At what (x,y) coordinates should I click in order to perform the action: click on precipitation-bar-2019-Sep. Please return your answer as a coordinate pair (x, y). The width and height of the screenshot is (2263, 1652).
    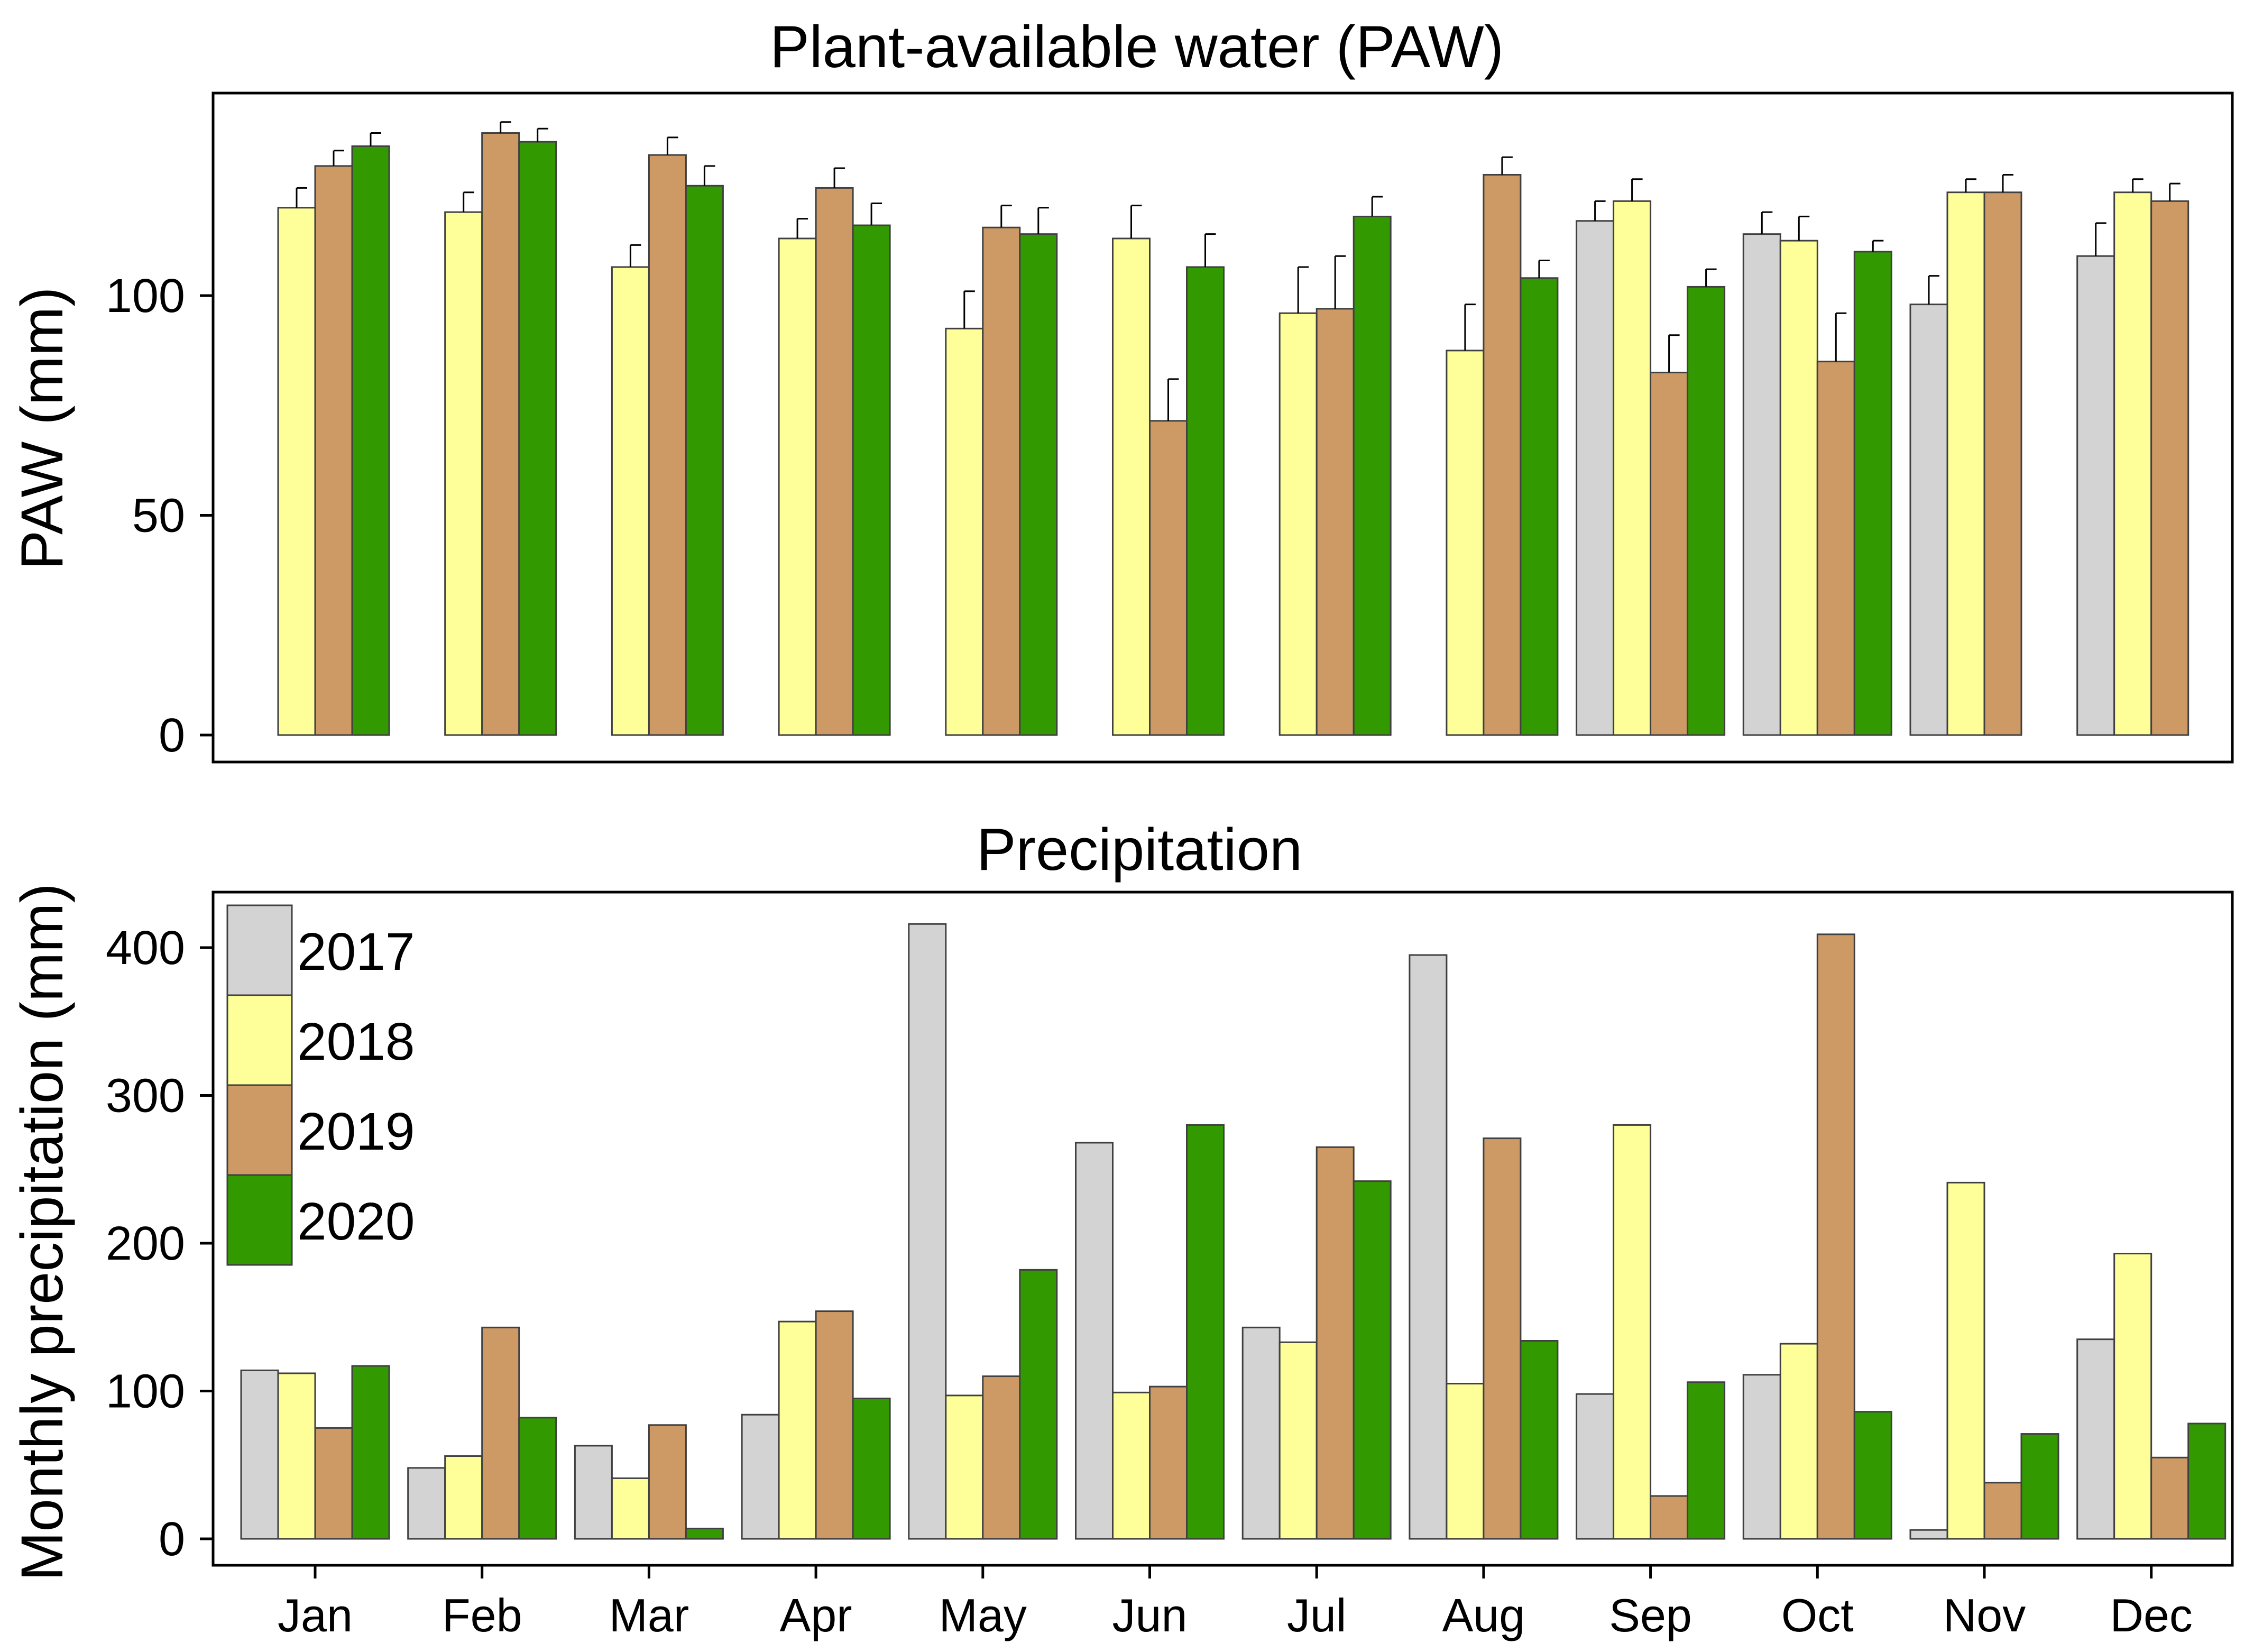
    Looking at the image, I should click on (1669, 1518).